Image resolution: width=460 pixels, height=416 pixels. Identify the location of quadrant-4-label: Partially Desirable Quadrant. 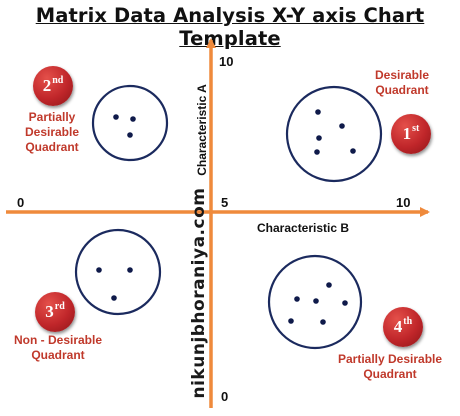
(390, 367).